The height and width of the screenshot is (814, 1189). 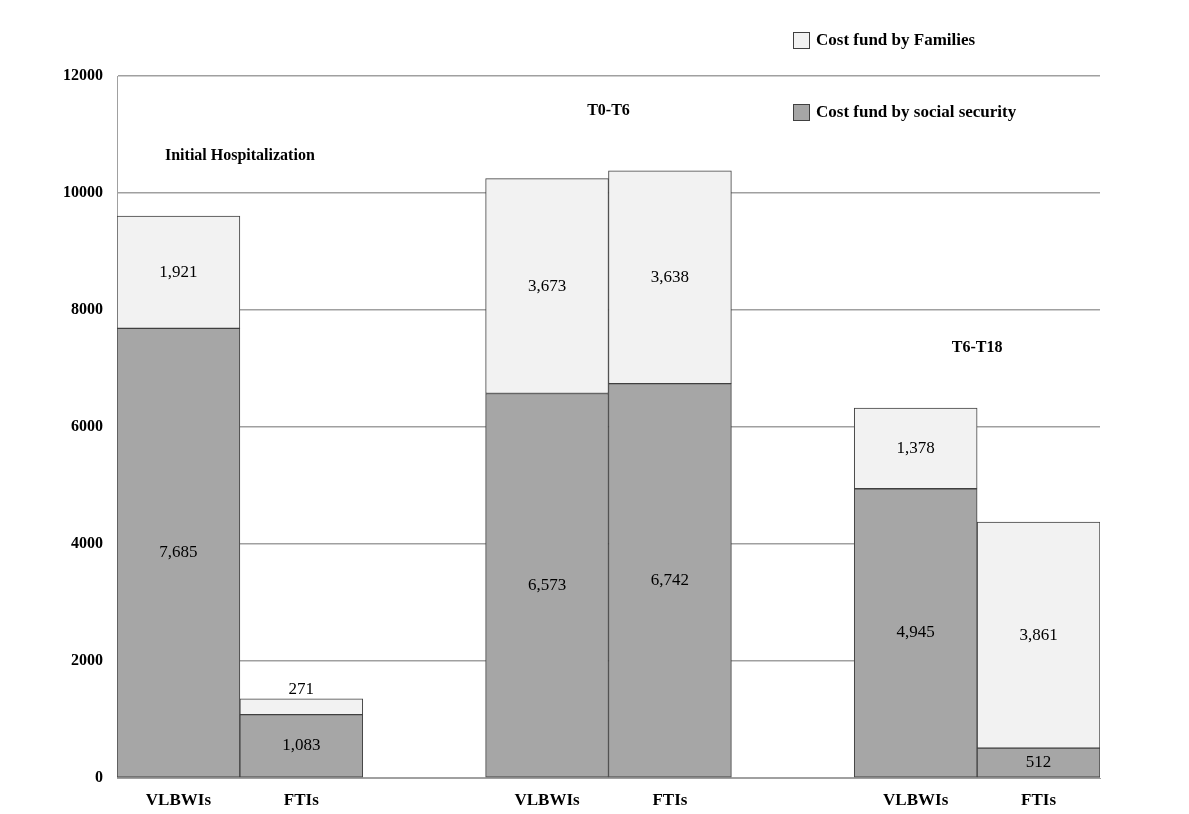 What do you see at coordinates (670, 579) in the screenshot?
I see `data-label: 6,742` at bounding box center [670, 579].